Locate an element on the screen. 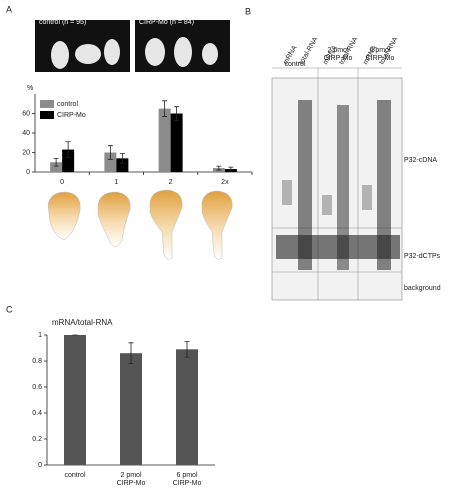 The image size is (455, 500). x-tick-label: 0 is located at coordinates (62, 182).